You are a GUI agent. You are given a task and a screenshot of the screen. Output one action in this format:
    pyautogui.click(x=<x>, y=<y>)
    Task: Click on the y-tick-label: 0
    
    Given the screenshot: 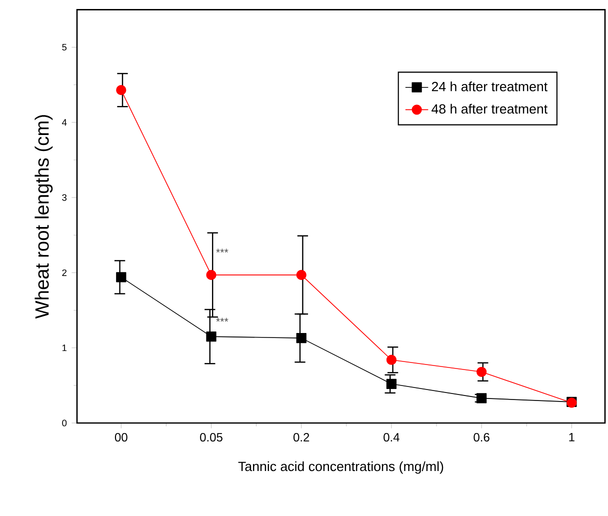 What is the action you would take?
    pyautogui.click(x=64, y=423)
    